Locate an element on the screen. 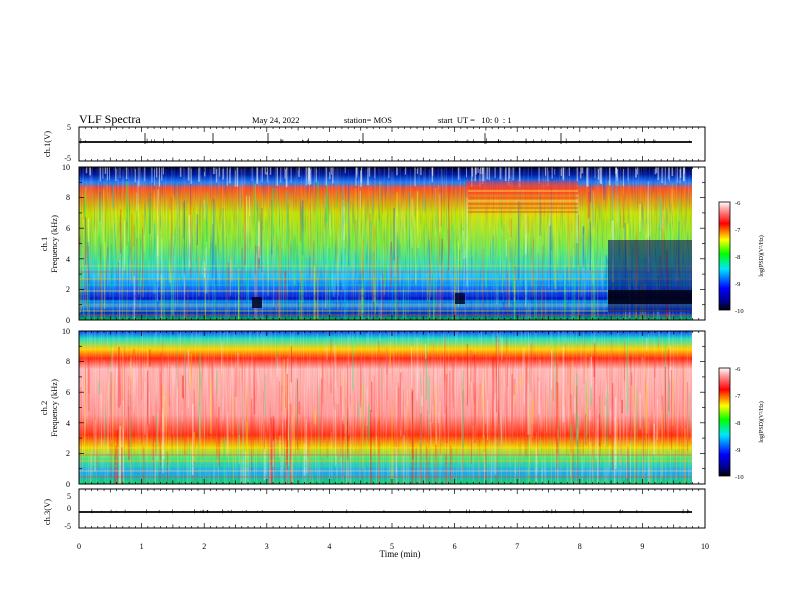 The width and height of the screenshot is (792, 612). x-tick-label-5: 5 is located at coordinates (392, 546).